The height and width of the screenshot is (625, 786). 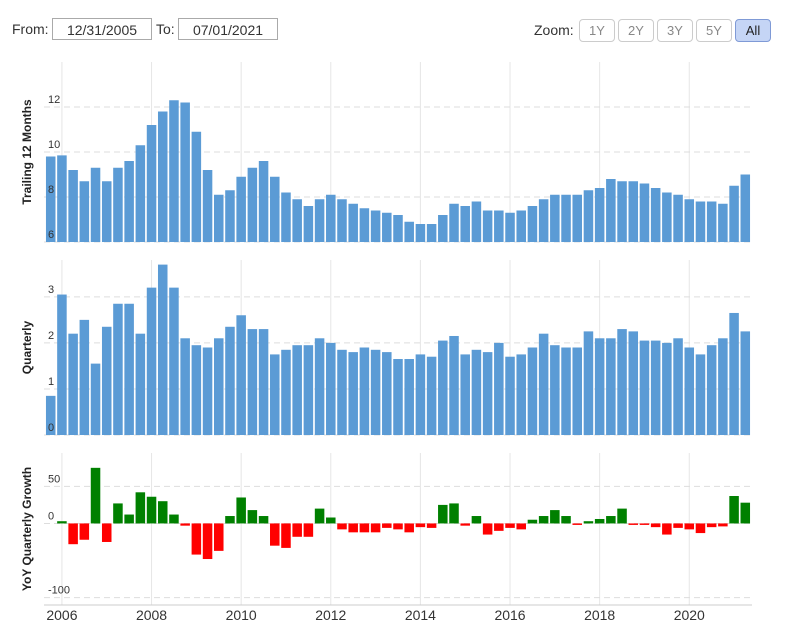 I want to click on zoom-button: All, so click(x=753, y=30).